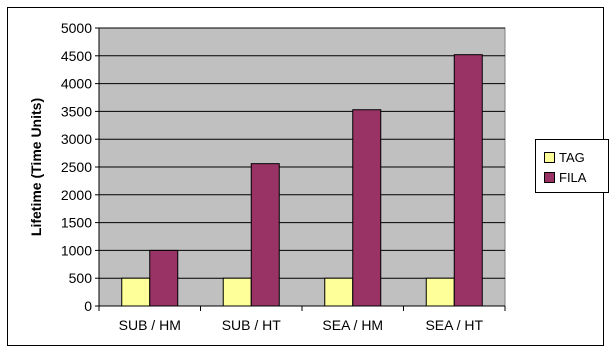  I want to click on x-tick-label: SUB / HM, so click(150, 325).